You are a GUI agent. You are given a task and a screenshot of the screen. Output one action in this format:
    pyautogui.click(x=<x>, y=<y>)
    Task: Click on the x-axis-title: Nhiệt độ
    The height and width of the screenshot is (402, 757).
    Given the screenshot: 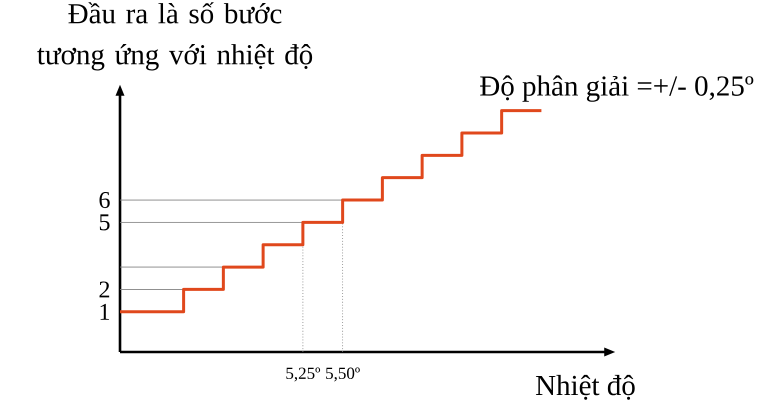 What is the action you would take?
    pyautogui.click(x=585, y=387)
    